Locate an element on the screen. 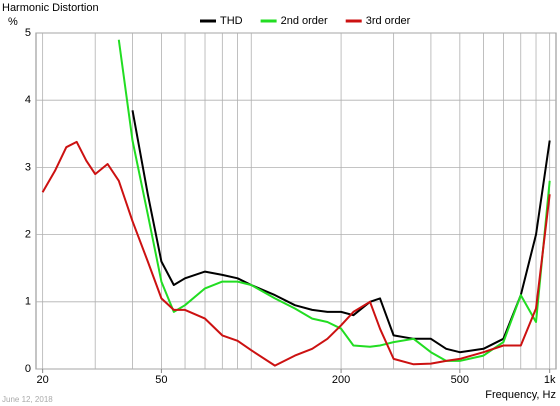 The width and height of the screenshot is (560, 406). legend-label: 3rd order is located at coordinates (388, 21).